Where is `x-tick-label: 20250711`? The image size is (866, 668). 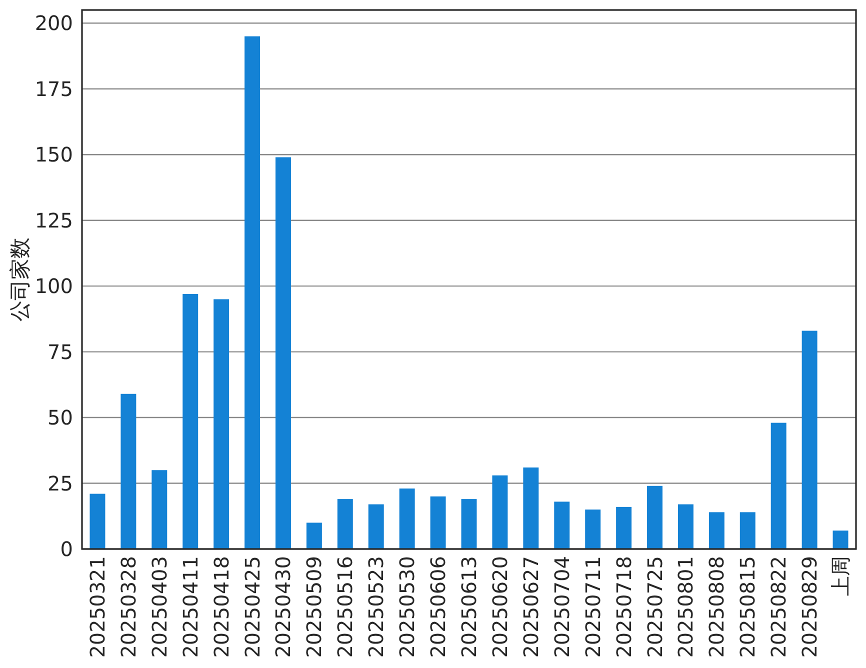
x-tick-label: 20250711 is located at coordinates (592, 607).